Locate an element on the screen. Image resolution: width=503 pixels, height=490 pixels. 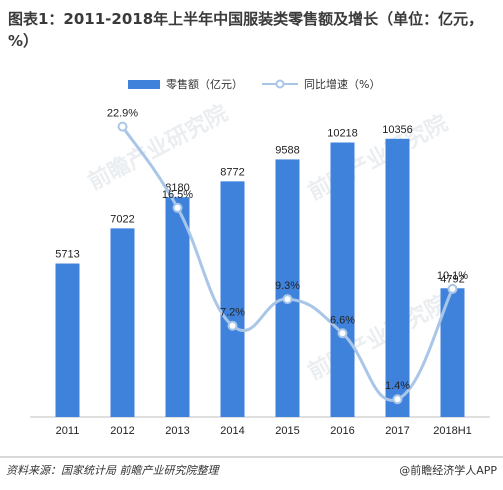
legend-item-growth: 同比增速（%） is located at coordinates (321, 84).